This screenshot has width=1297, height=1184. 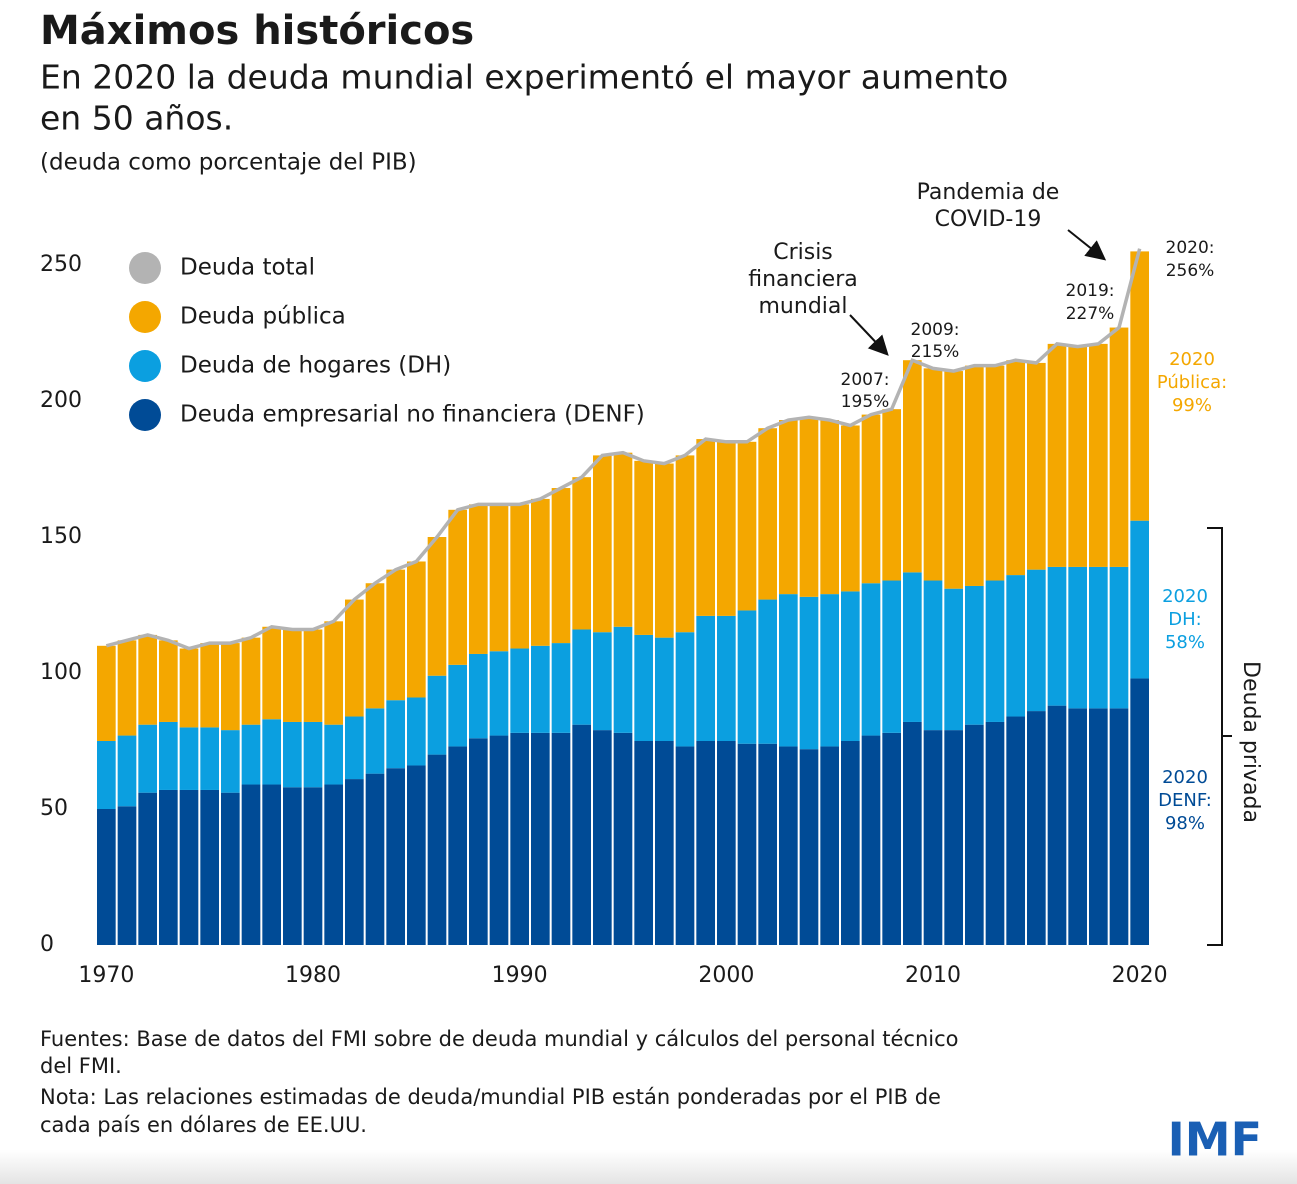 What do you see at coordinates (228, 163) in the screenshot?
I see `unit-note: (deuda como porcentaje del PIB)` at bounding box center [228, 163].